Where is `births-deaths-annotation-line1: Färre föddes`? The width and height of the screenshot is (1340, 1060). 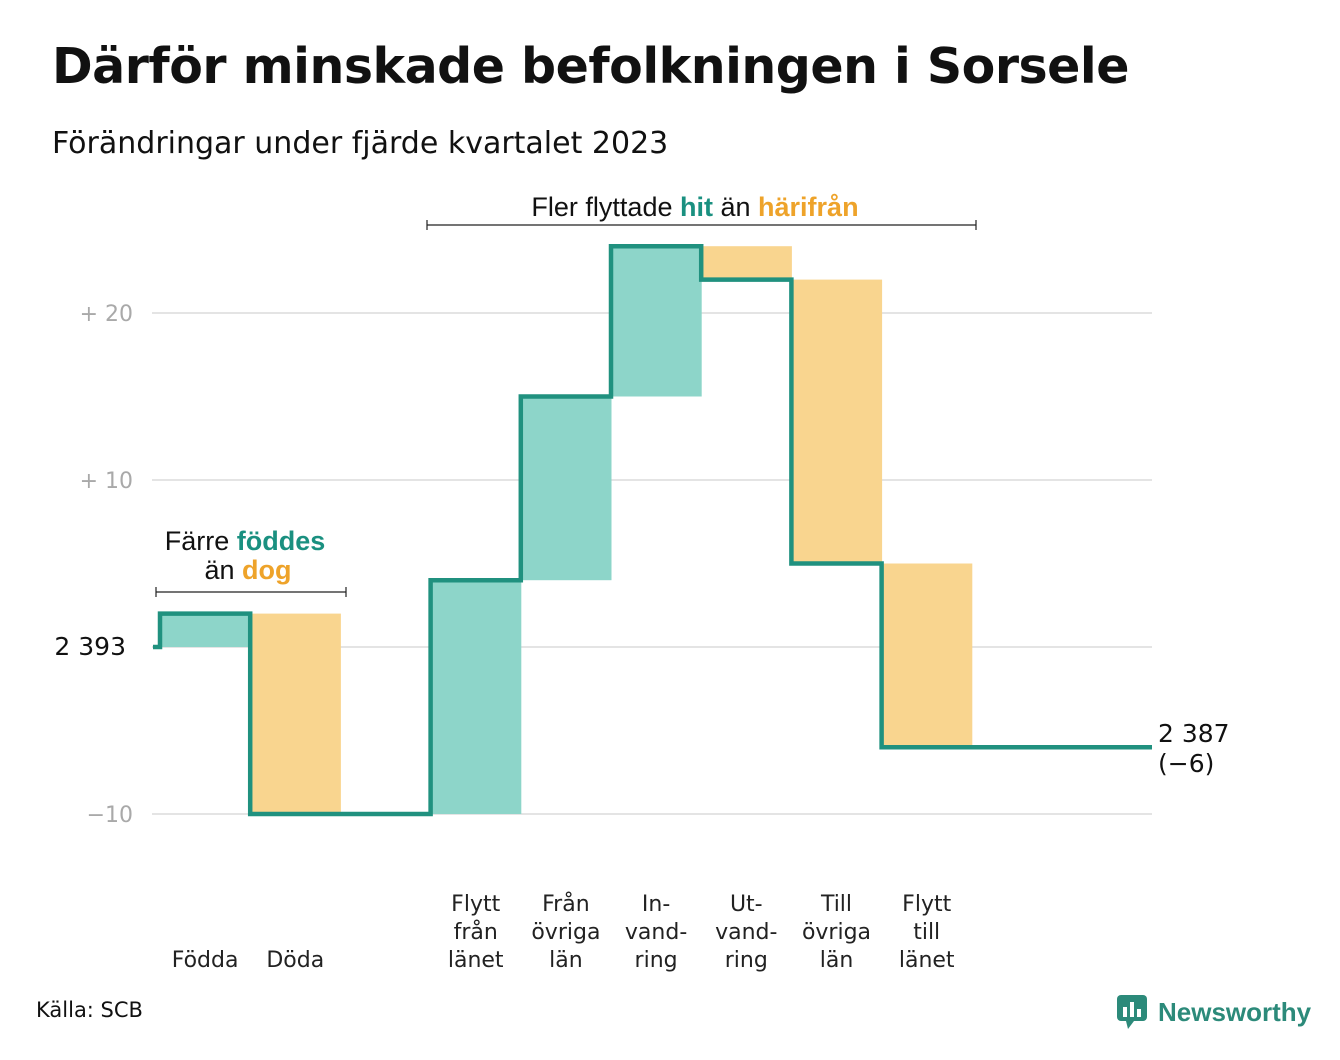 births-deaths-annotation-line1: Färre föddes is located at coordinates (245, 541).